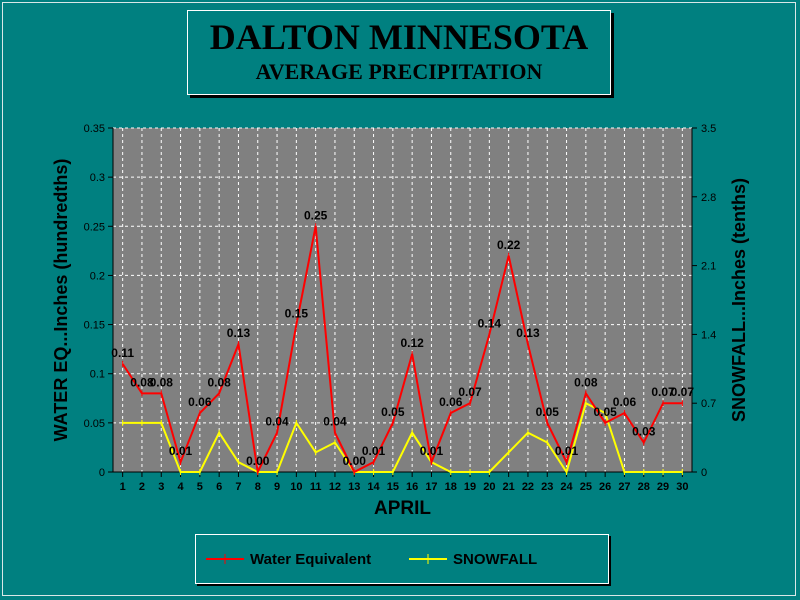 The image size is (800, 600). Describe the element at coordinates (509, 487) in the screenshot. I see `x-tick-label: 21` at that location.